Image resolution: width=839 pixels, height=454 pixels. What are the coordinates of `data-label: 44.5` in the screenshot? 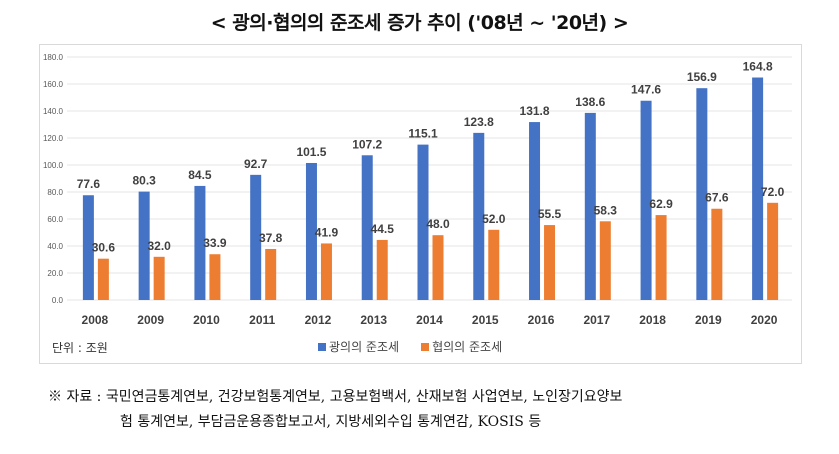 It's located at (383, 229).